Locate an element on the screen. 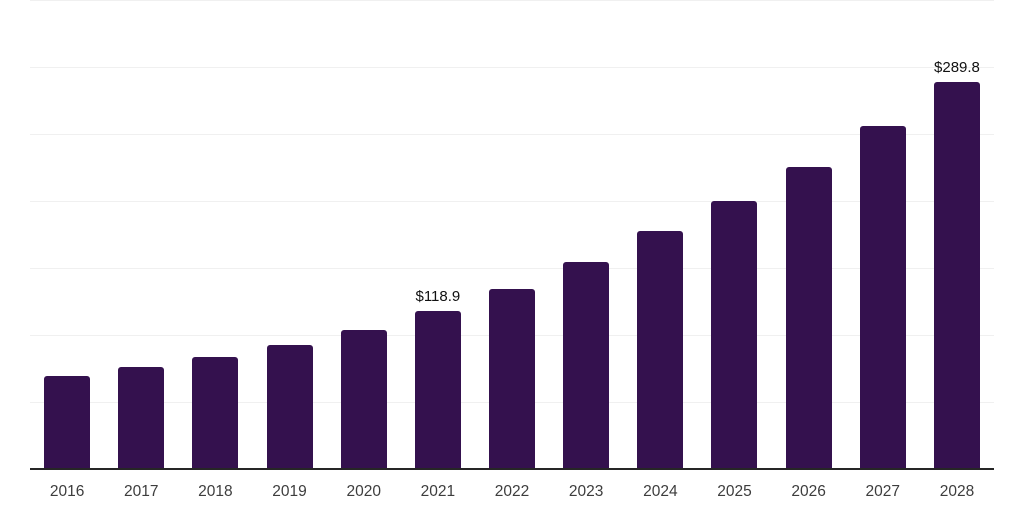 Image resolution: width=1024 pixels, height=512 pixels. x-tick-label-2017: 2017 is located at coordinates (141, 491).